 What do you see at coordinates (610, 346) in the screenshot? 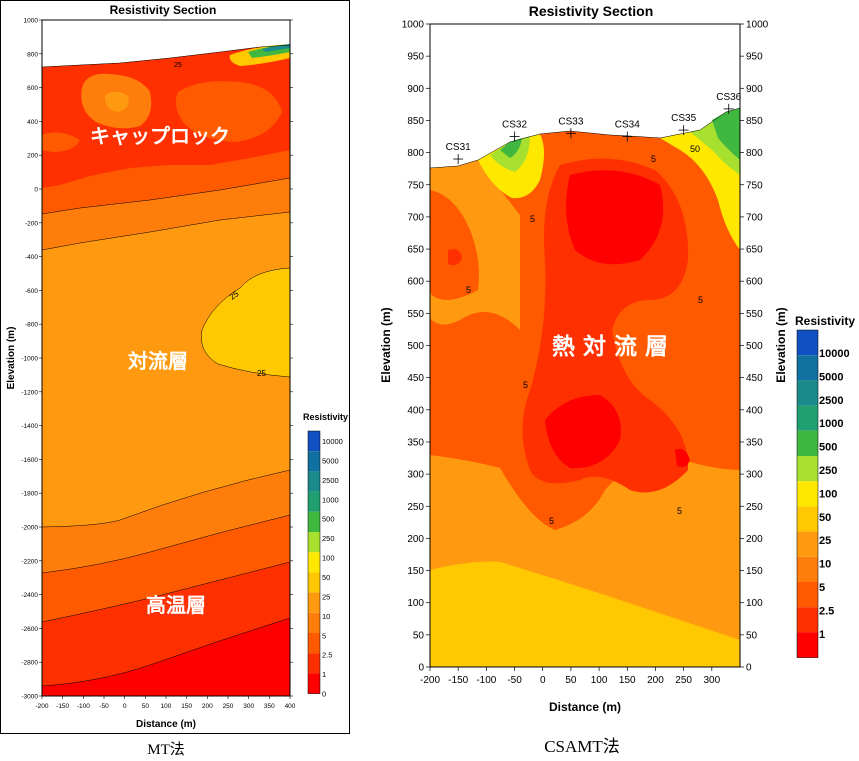
I see `csamt-annotation-convection: 熱 対 流 層` at bounding box center [610, 346].